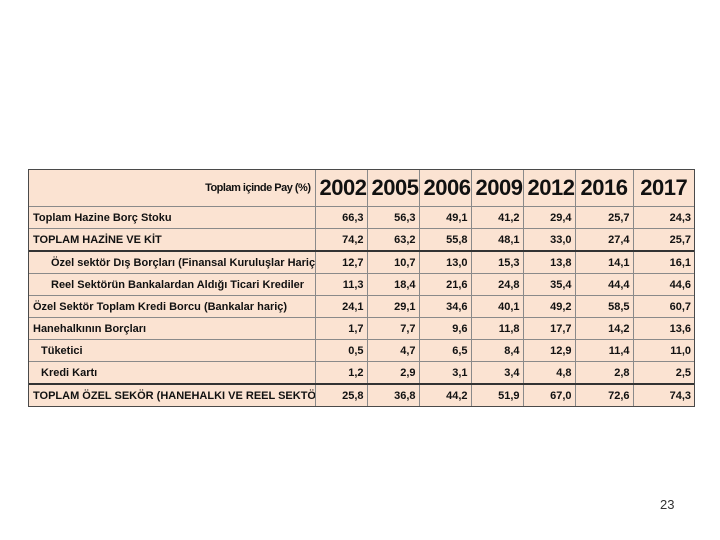 The height and width of the screenshot is (540, 720). Describe the element at coordinates (393, 188) in the screenshot. I see `year-header: 2005` at that location.